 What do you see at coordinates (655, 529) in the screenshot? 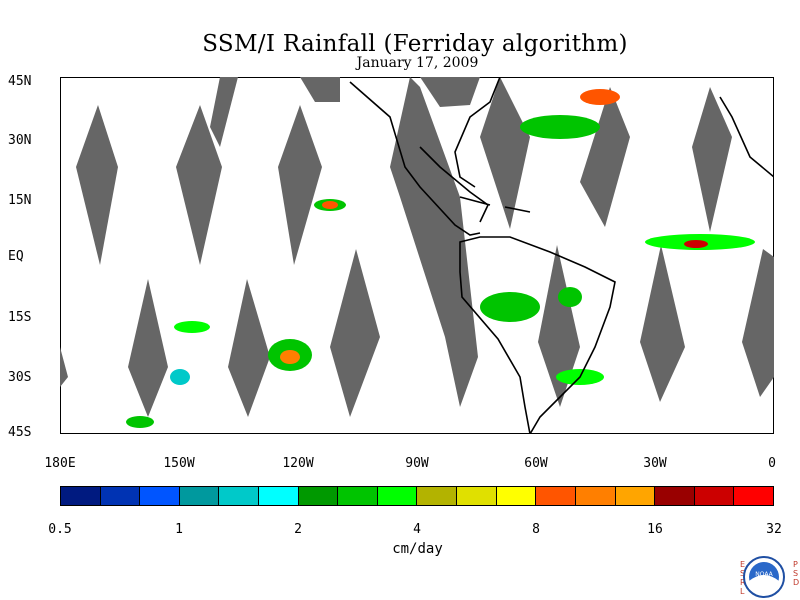
I see `colorbar-tick-label: 16` at bounding box center [655, 529].